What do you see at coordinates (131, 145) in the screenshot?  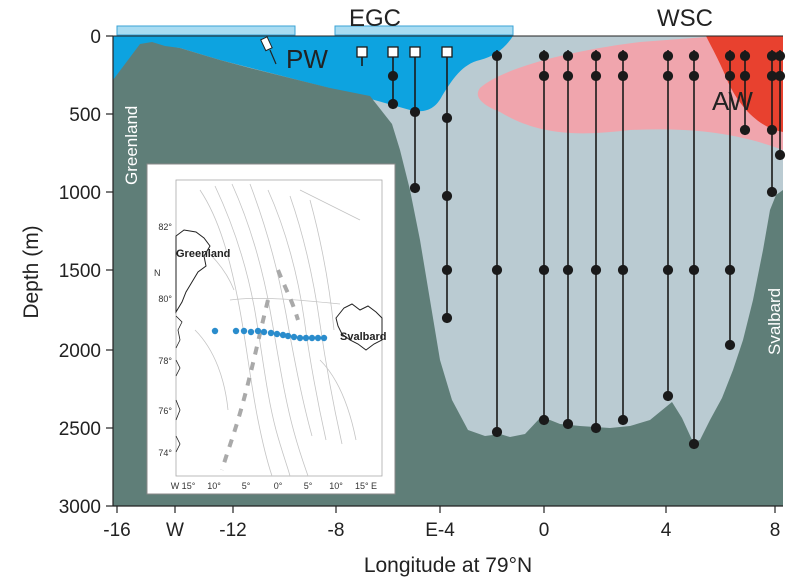 I see `greenland-label: Greenland` at bounding box center [131, 145].